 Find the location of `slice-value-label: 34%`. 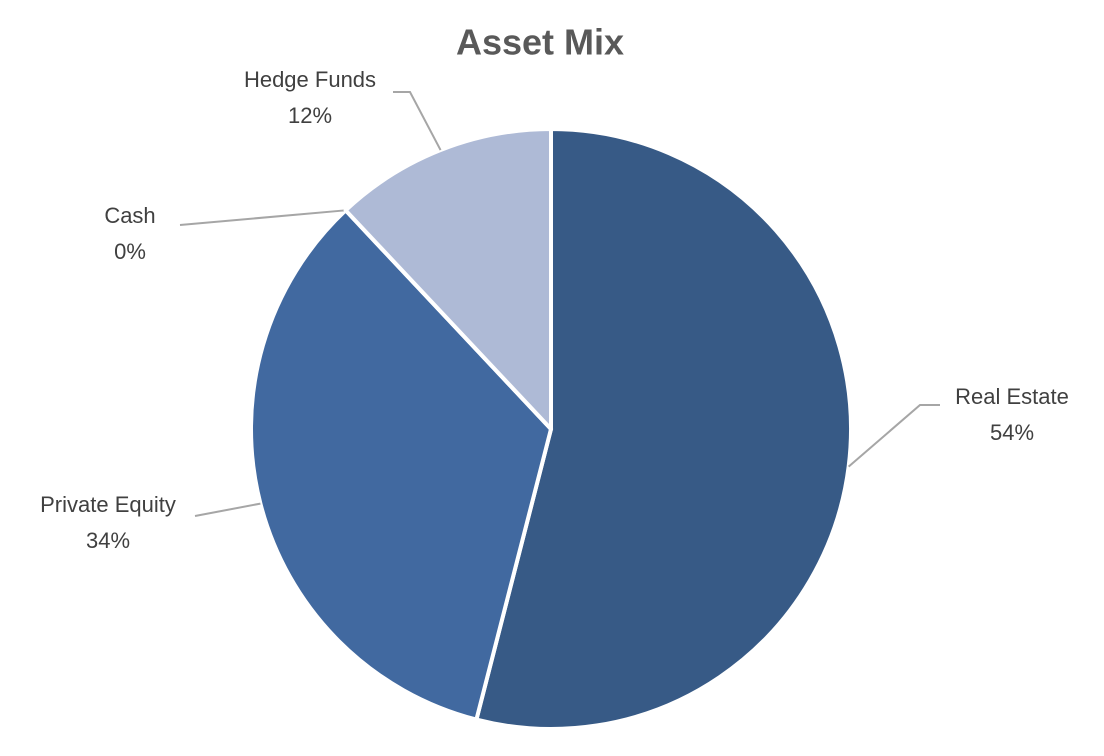

slice-value-label: 34% is located at coordinates (108, 540).